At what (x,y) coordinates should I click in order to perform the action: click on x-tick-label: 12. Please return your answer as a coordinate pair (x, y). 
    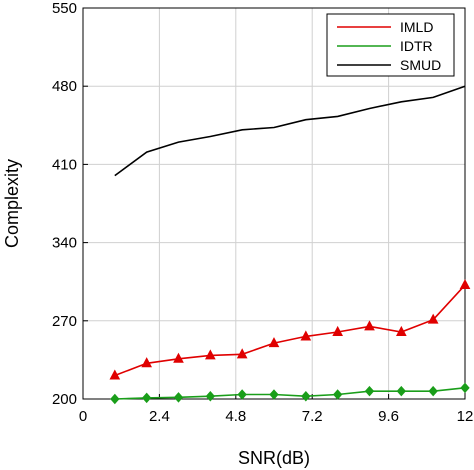
    Looking at the image, I should click on (465, 416).